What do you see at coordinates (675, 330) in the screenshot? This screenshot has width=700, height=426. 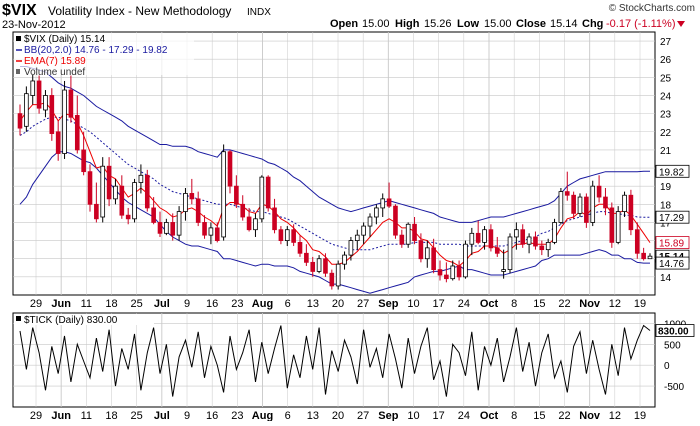 I see `tag-tick-last` at bounding box center [675, 330].